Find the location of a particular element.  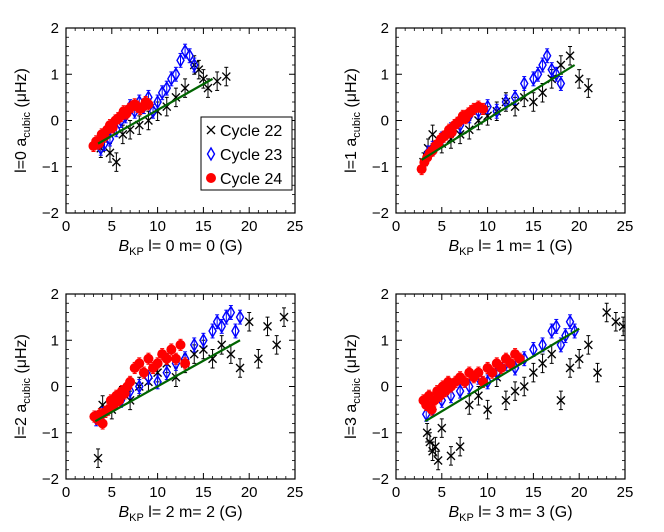

plot-frame is located at coordinates (510, 386).